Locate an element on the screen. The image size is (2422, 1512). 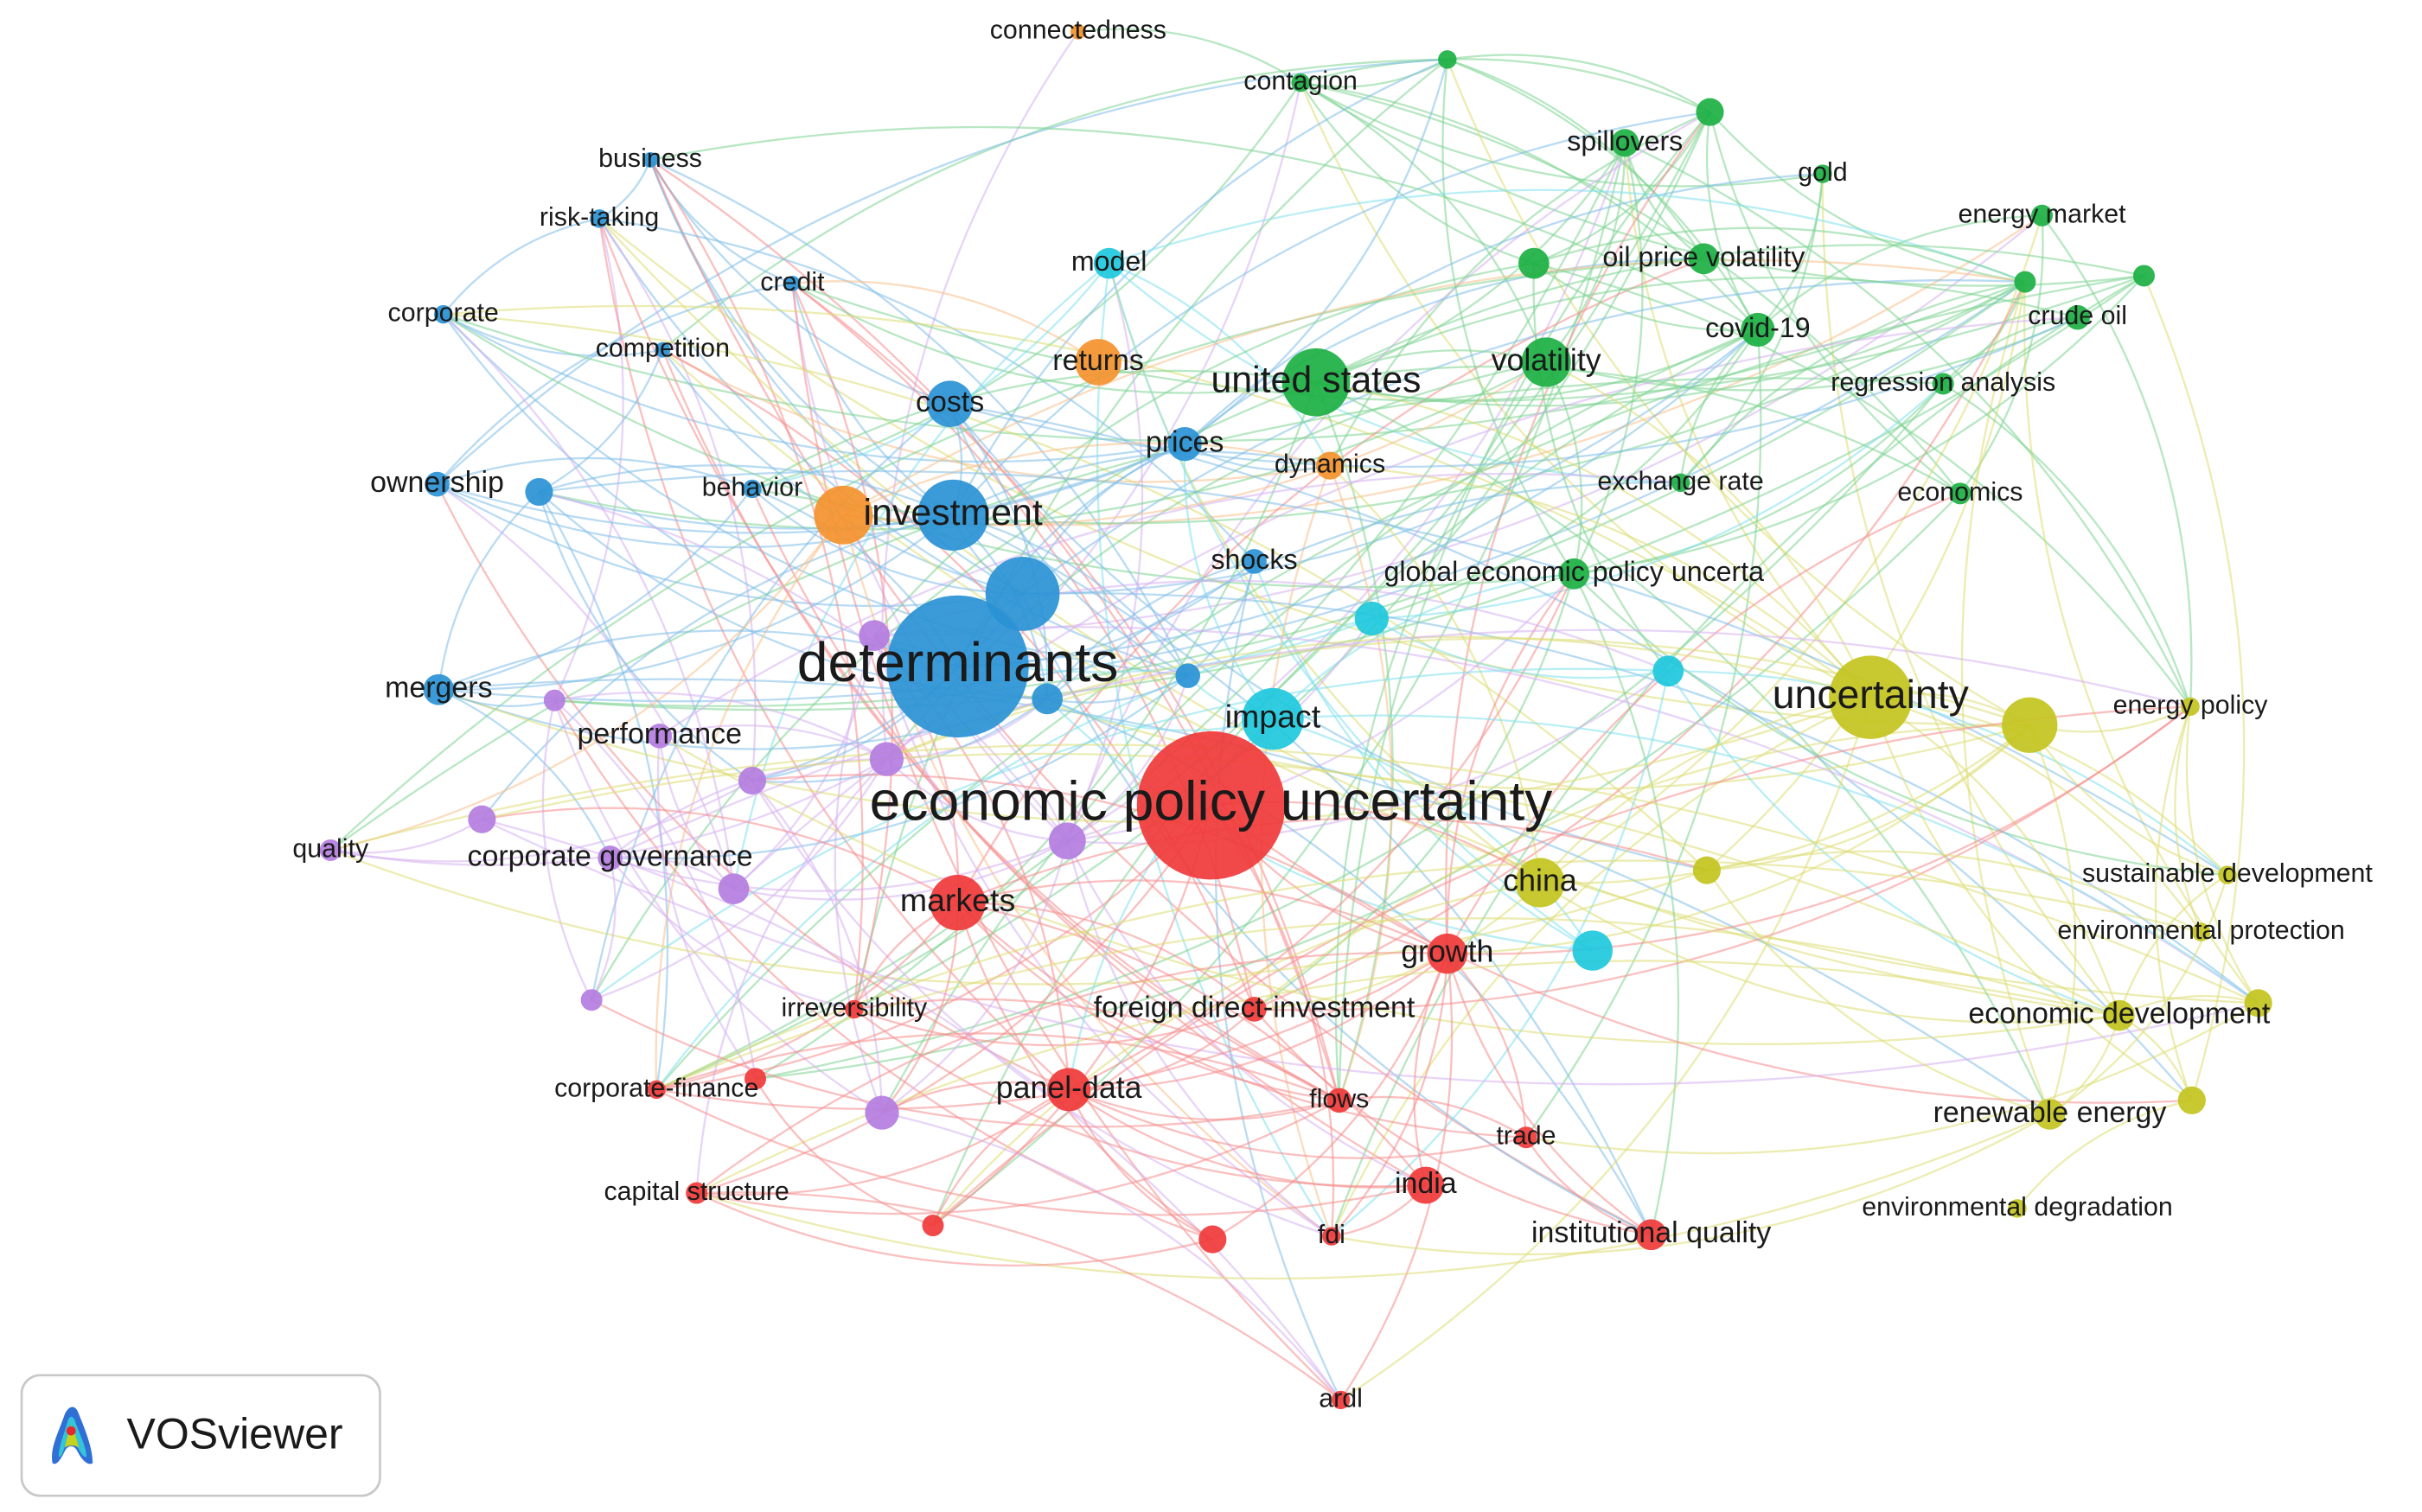
node-label: corporate governance is located at coordinates (610, 855).